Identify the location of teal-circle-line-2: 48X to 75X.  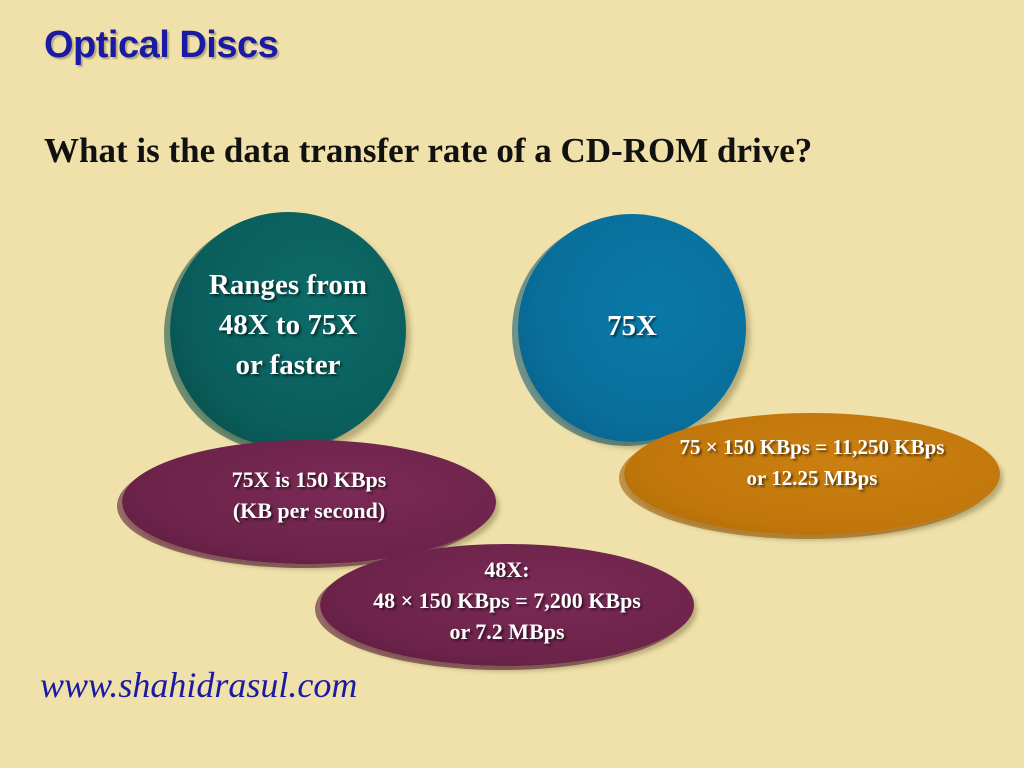
(288, 325).